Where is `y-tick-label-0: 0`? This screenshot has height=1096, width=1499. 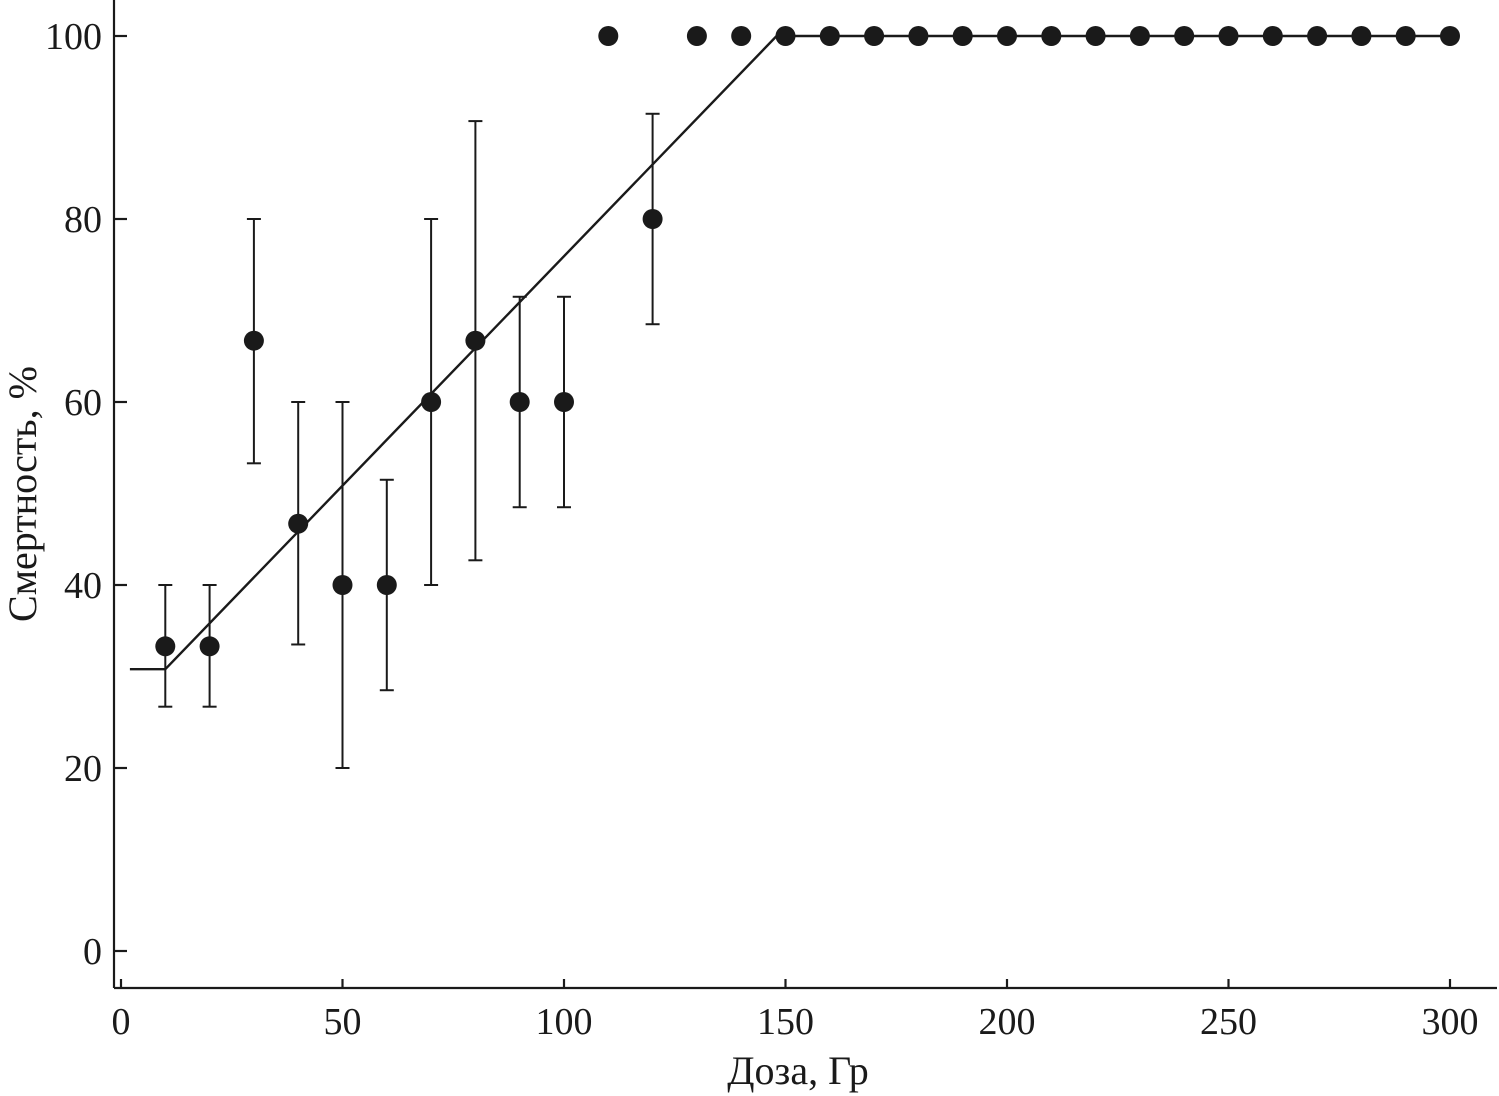 y-tick-label-0: 0 is located at coordinates (92, 952).